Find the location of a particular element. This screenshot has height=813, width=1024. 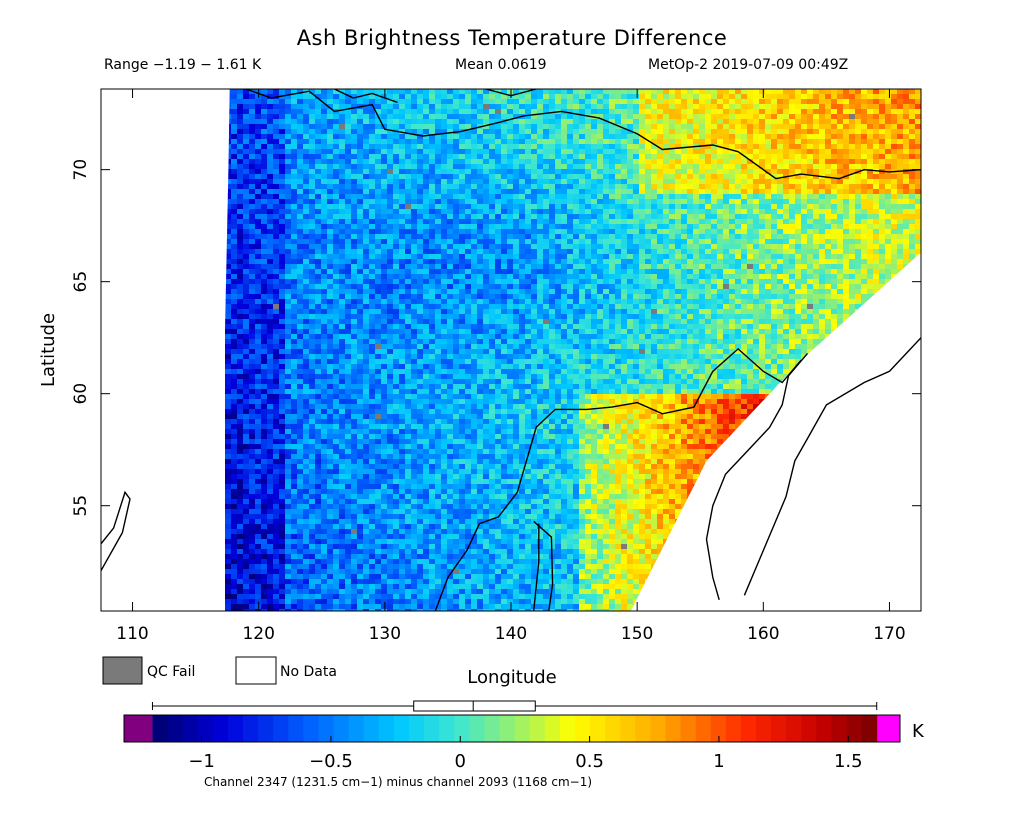

colorbar-unit: K is located at coordinates (918, 731).